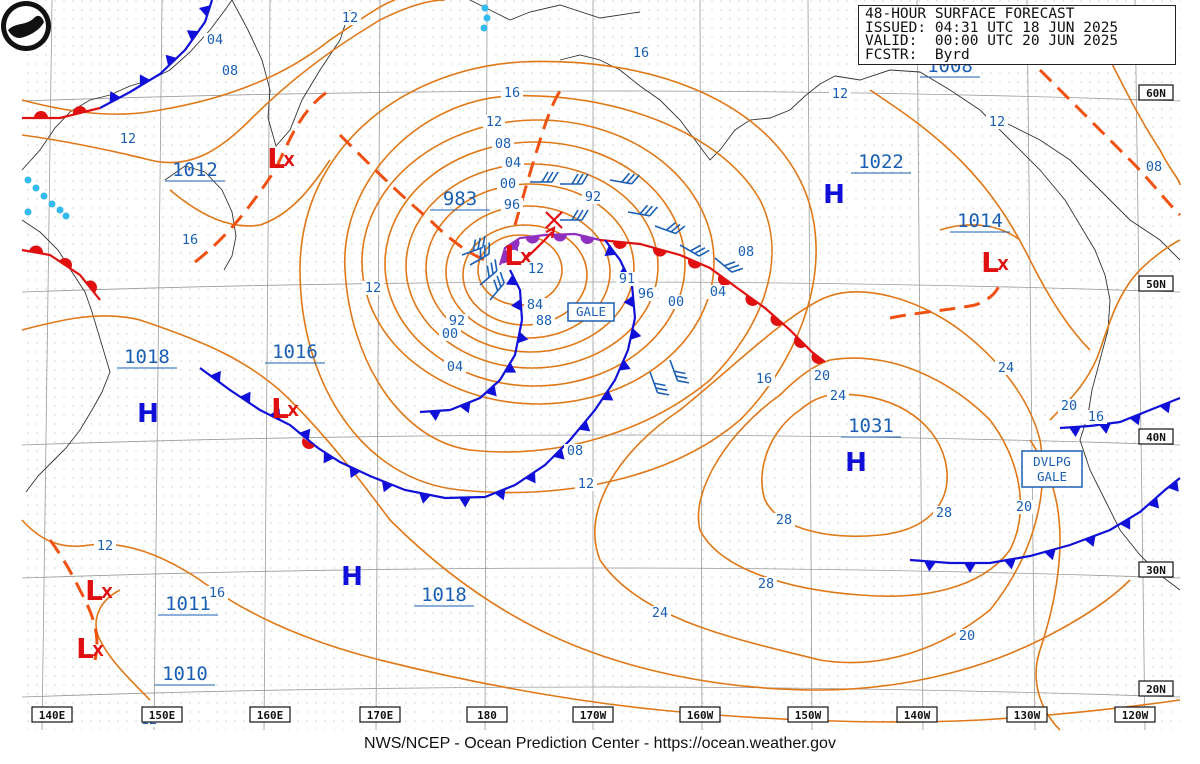 This screenshot has height=764, width=1200. Describe the element at coordinates (992, 41) in the screenshot. I see `header-line-3: VALID: 00:00 UTC 20 JUN 2025` at that location.